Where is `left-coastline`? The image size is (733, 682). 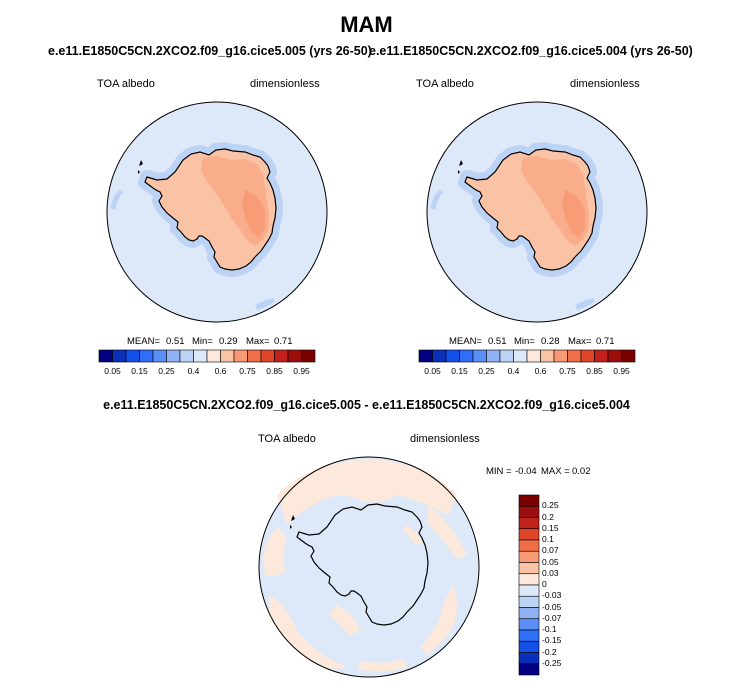 left-coastline is located at coordinates (210, 209).